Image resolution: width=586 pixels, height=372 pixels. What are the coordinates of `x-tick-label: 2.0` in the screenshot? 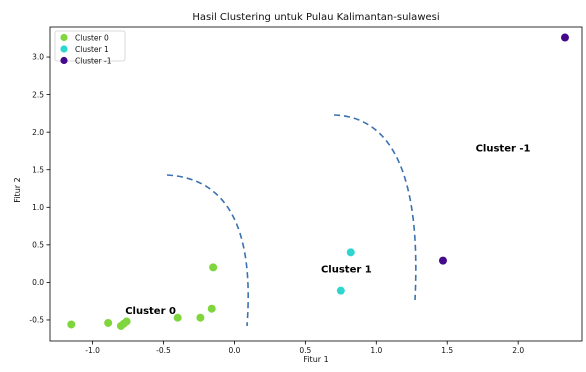 It's located at (518, 350).